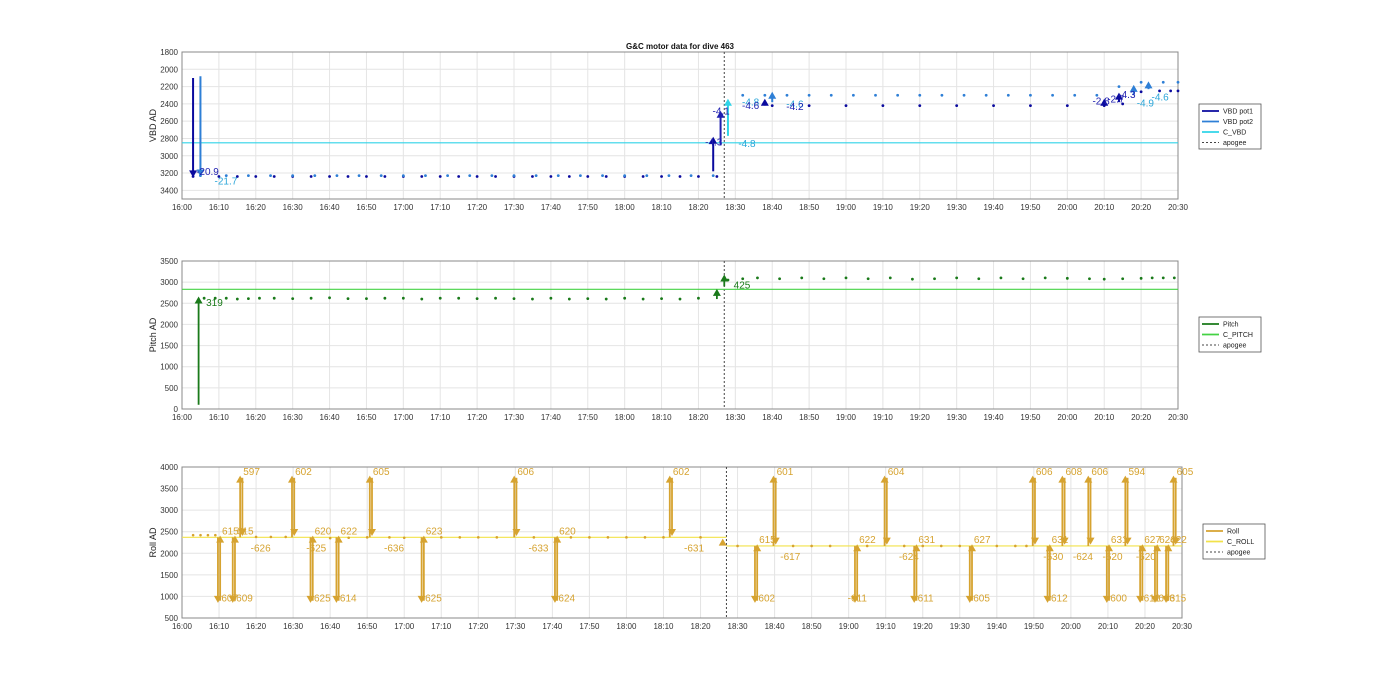 This screenshot has width=1400, height=693. Describe the element at coordinates (169, 138) in the screenshot. I see `y-tick-label: 2800` at that location.